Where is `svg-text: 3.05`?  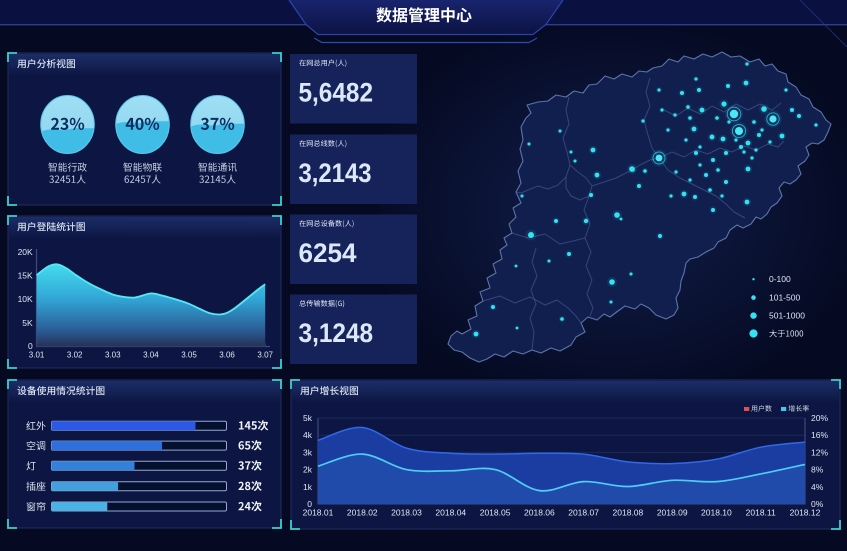
svg-text: 3.05 is located at coordinates (189, 355).